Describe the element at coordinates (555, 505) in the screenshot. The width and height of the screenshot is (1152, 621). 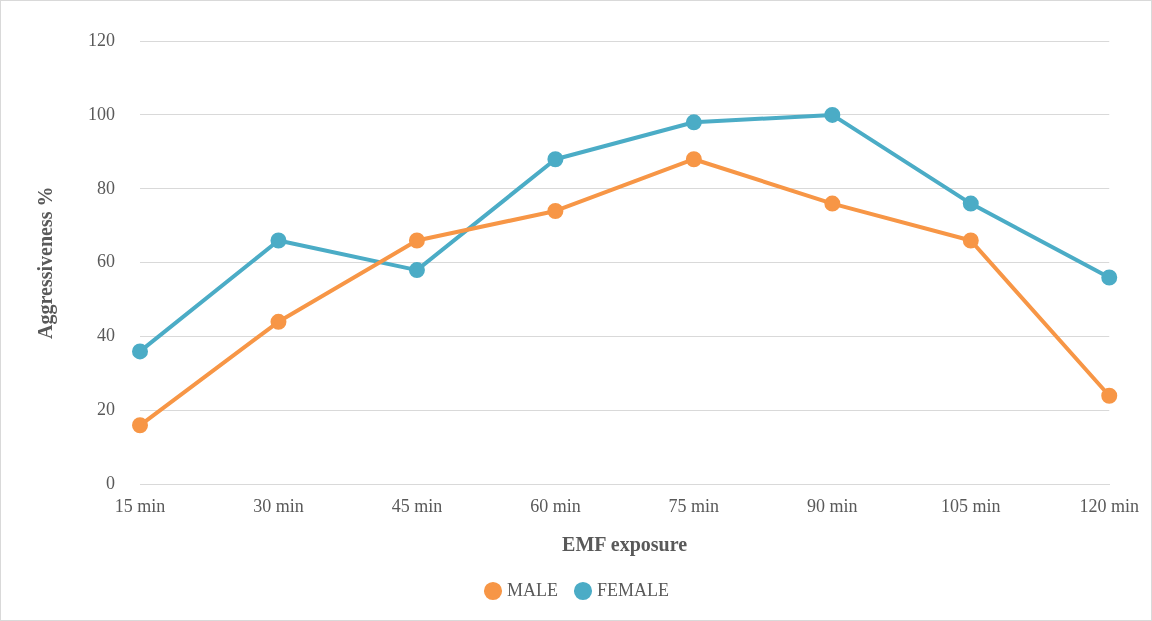
I see `x-tick-label: 60 min` at that location.